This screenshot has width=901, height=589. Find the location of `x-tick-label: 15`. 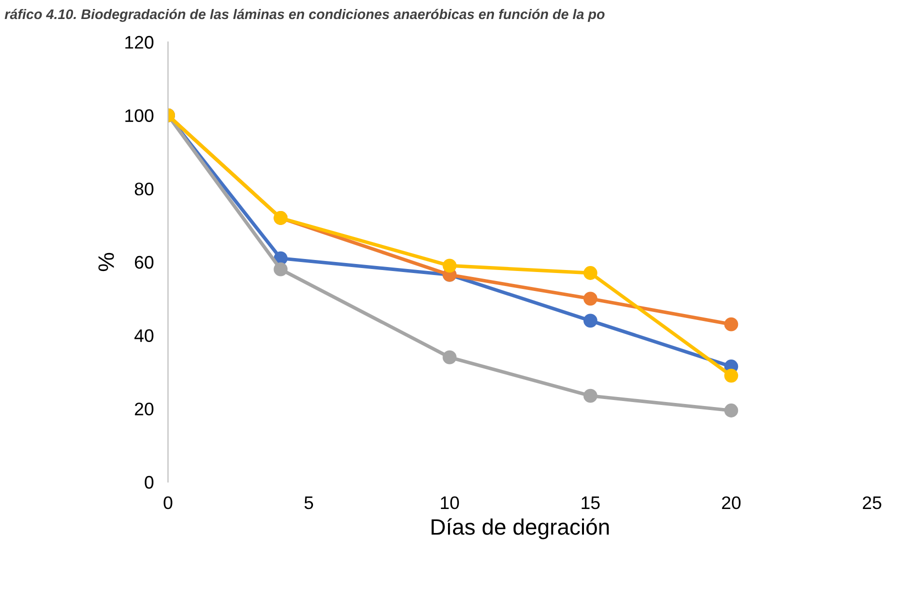

x-tick-label: 15 is located at coordinates (591, 503).